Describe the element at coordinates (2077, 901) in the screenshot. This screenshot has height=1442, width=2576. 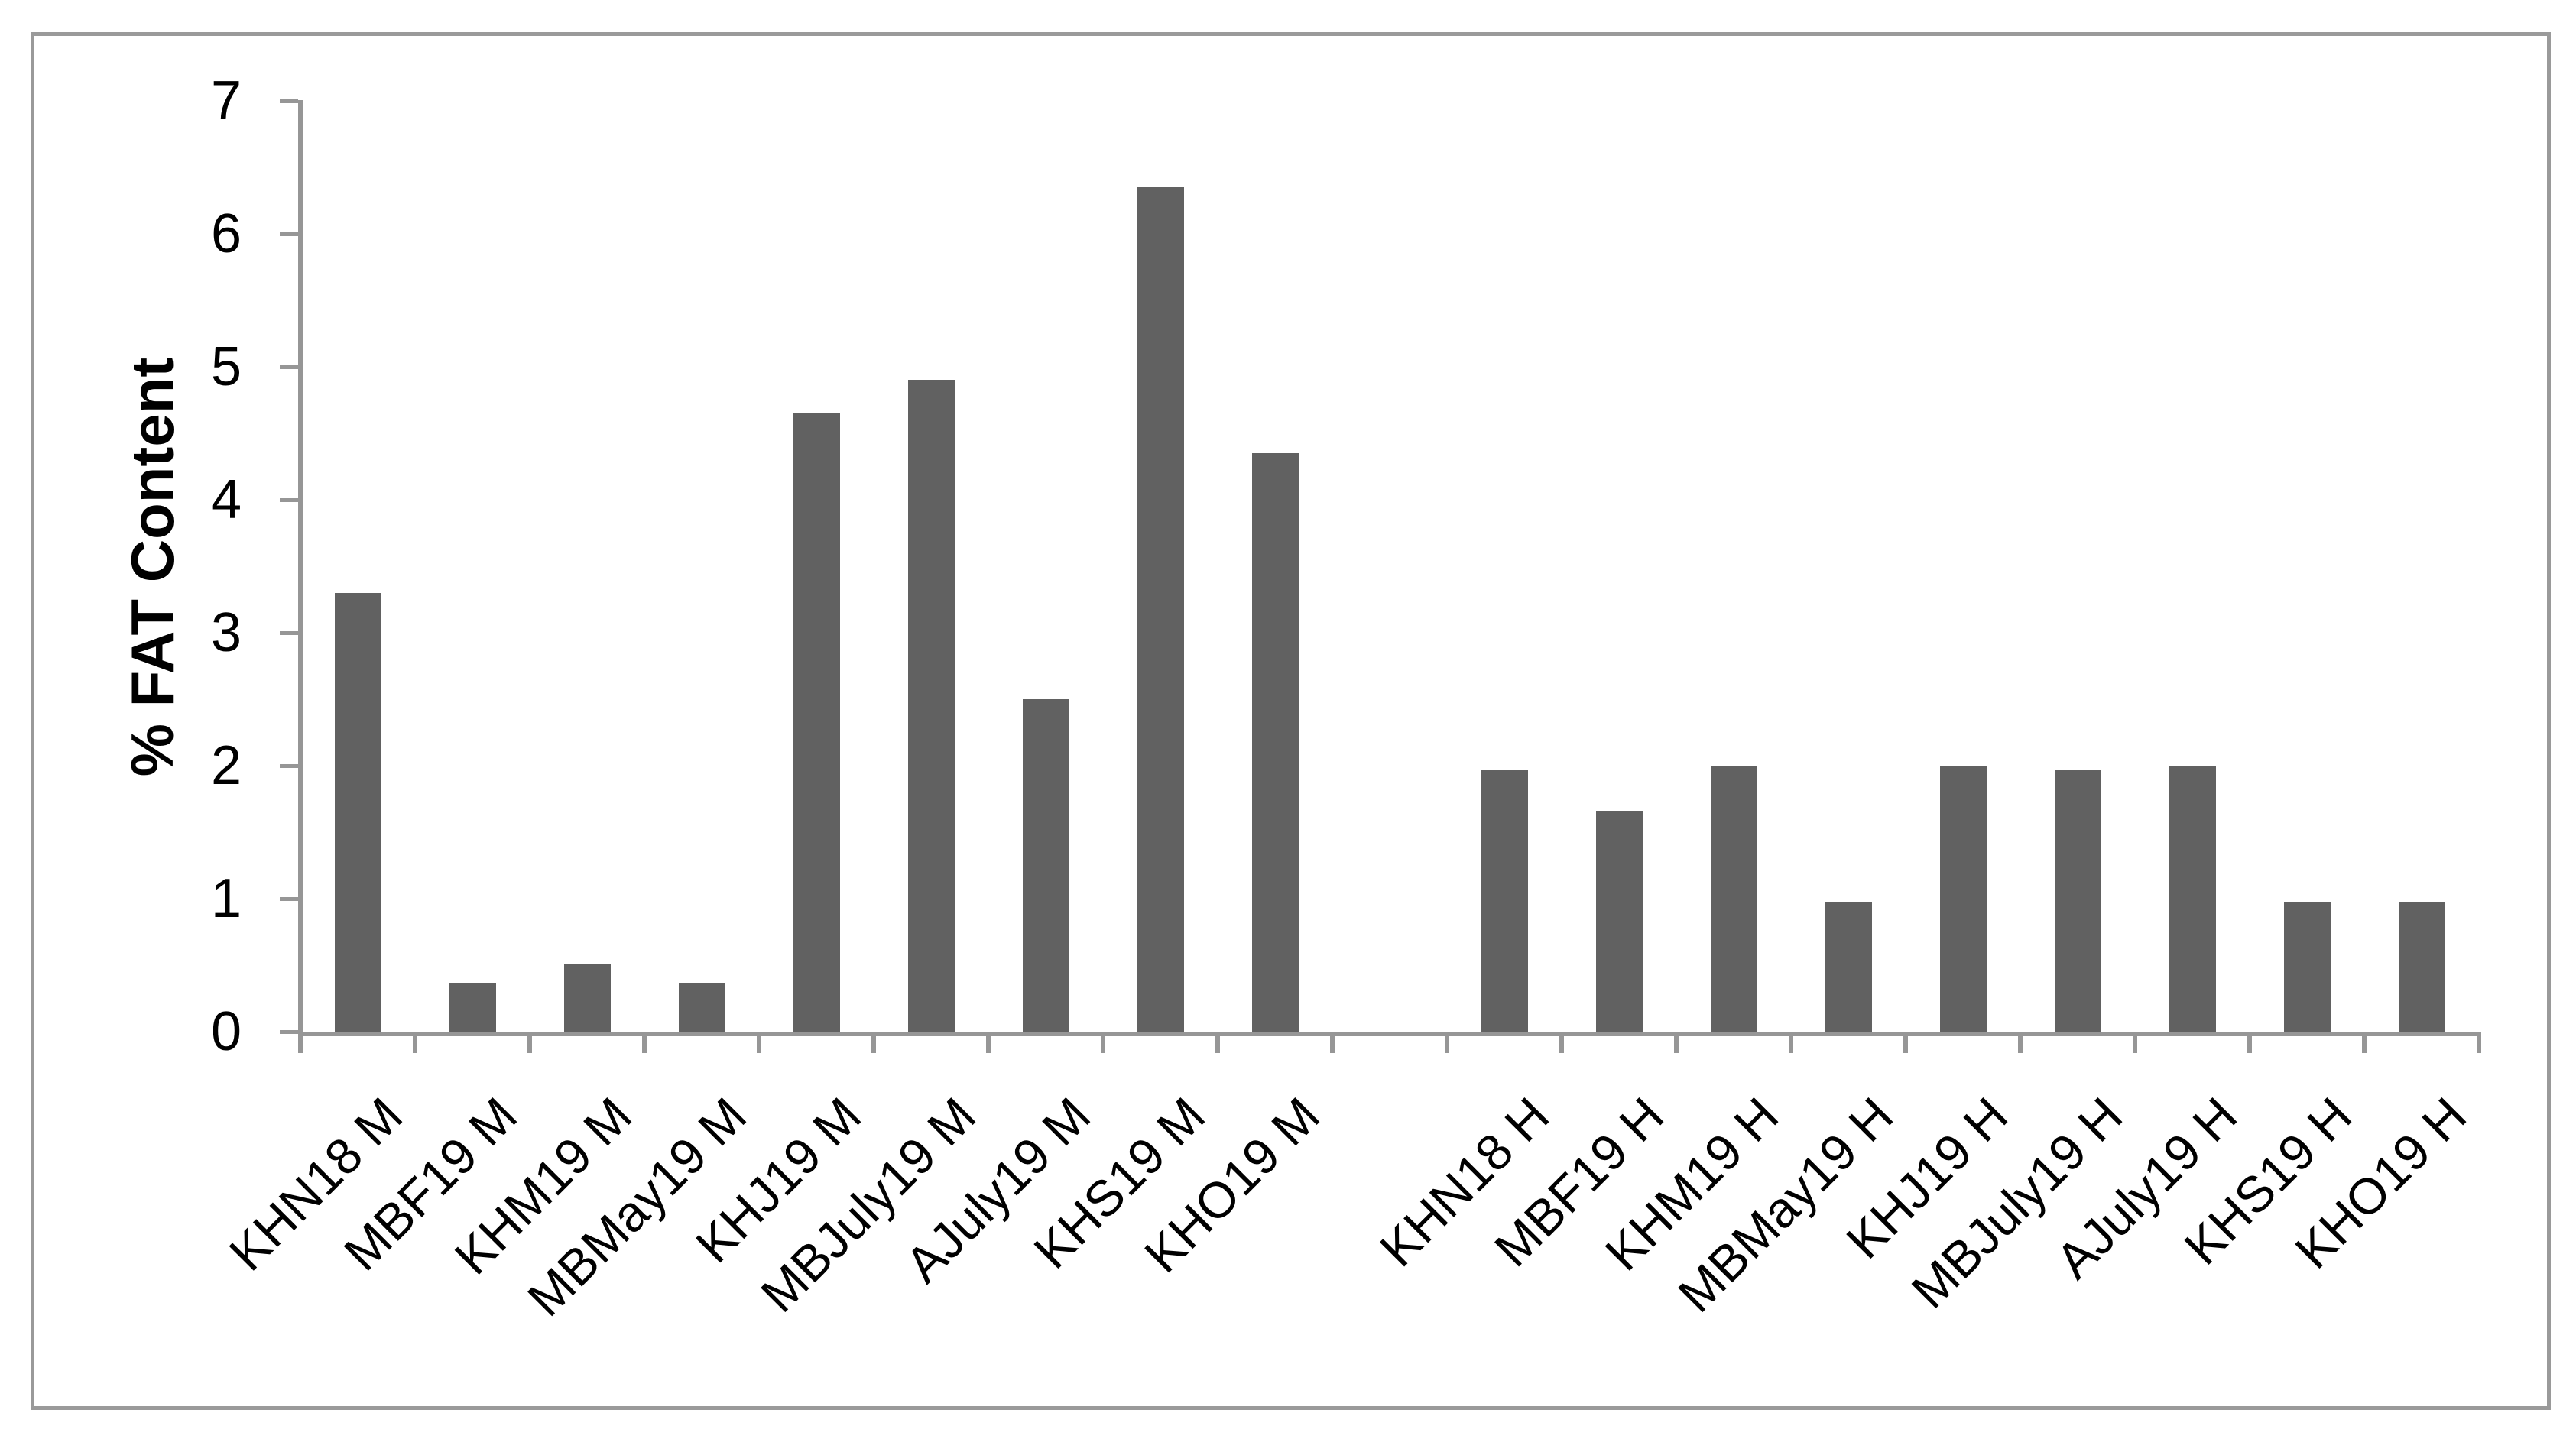
I see `bar-mbjuly19-h` at that location.